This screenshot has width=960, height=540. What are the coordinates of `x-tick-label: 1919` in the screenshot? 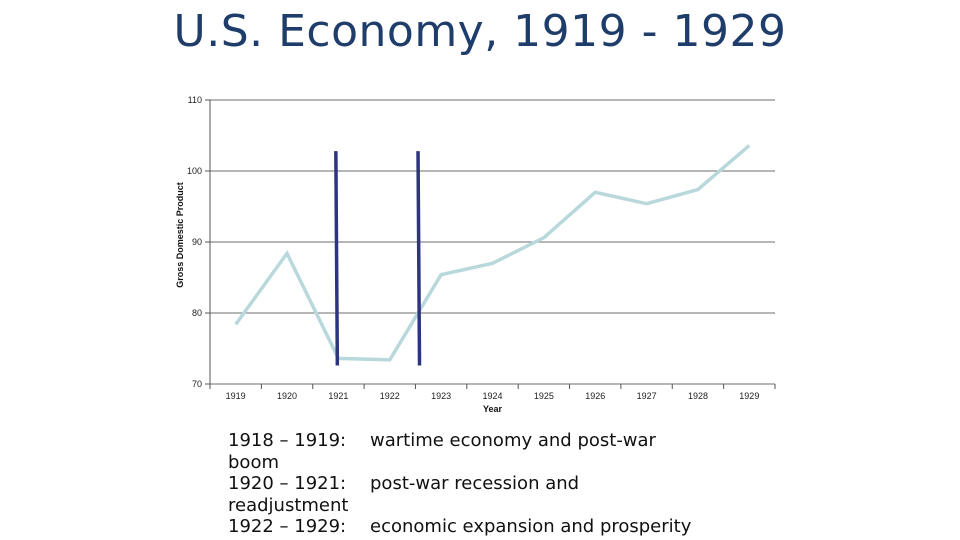 It's located at (236, 396).